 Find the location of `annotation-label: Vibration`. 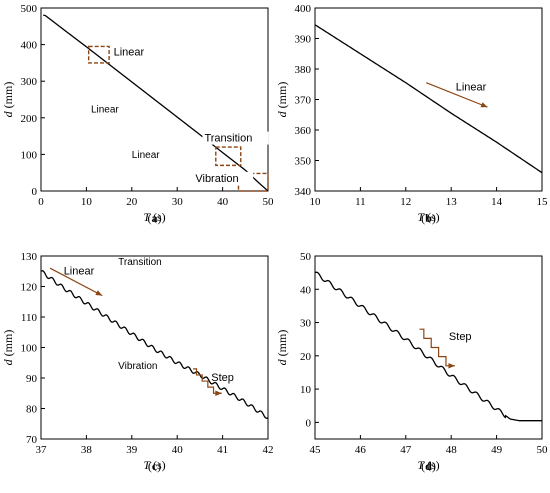

annotation-label: Vibration is located at coordinates (216, 179).